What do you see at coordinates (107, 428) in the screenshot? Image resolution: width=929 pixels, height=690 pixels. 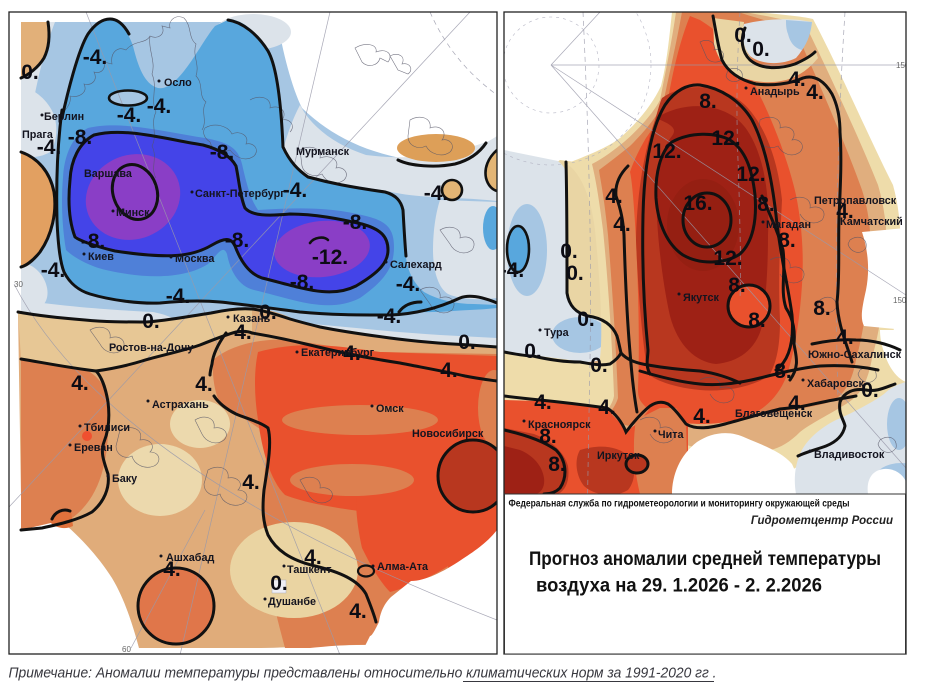 I see `svg-text: Тбилиси` at bounding box center [107, 428].